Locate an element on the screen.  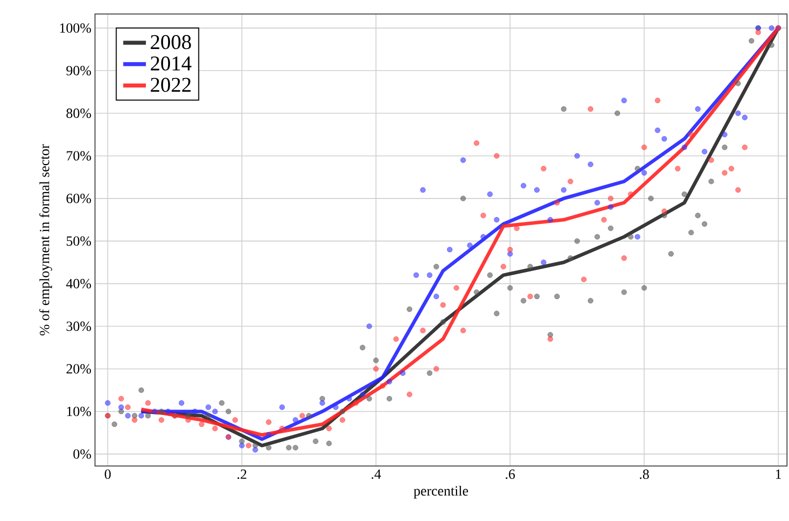
legend-label: 2014 is located at coordinates (171, 63).